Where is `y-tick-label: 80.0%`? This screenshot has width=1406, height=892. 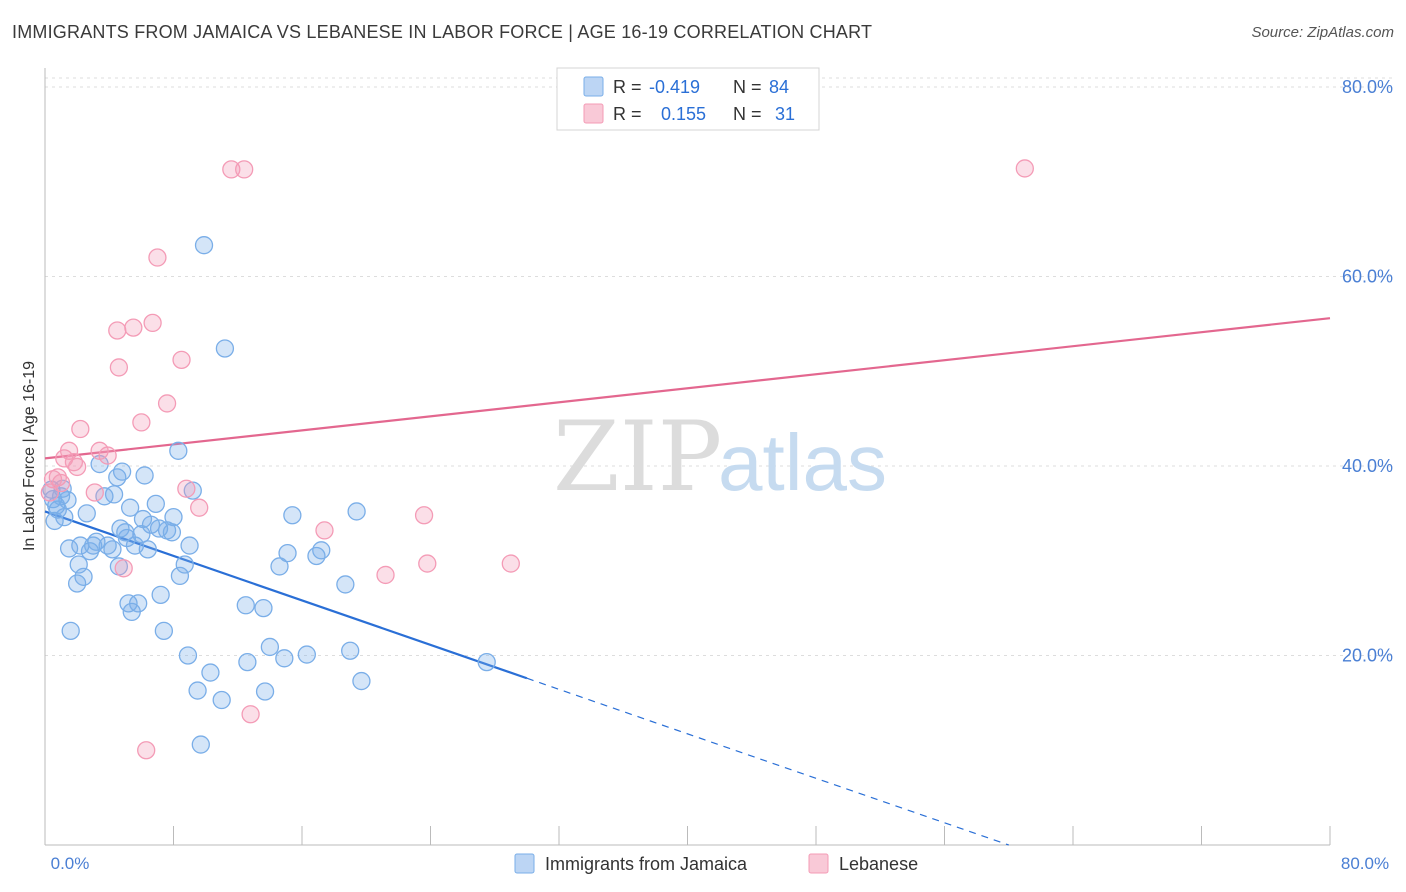 y-tick-label: 80.0% is located at coordinates (1367, 87).